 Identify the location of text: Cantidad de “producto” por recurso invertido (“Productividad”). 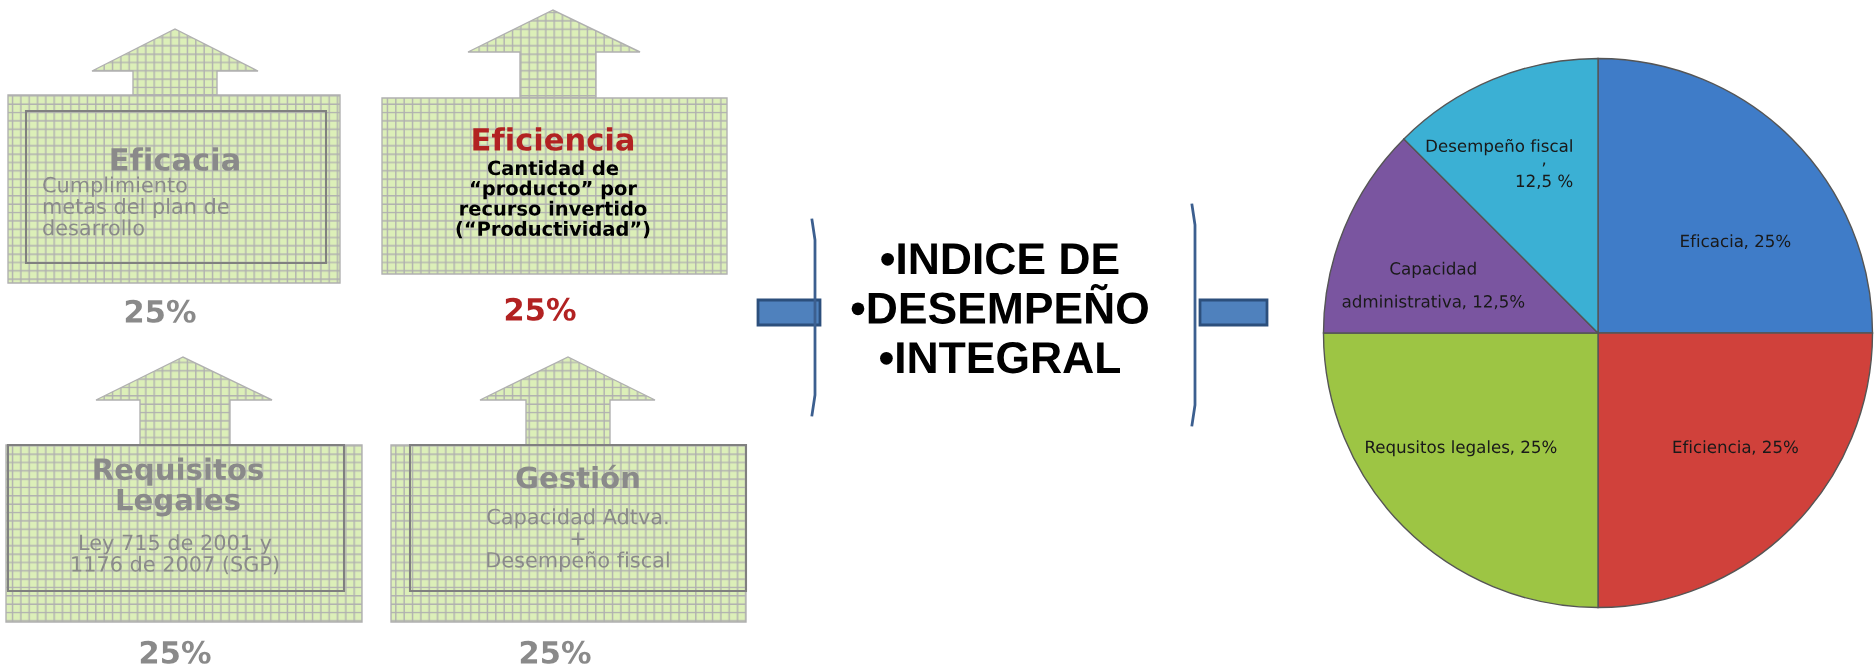
(553, 199).